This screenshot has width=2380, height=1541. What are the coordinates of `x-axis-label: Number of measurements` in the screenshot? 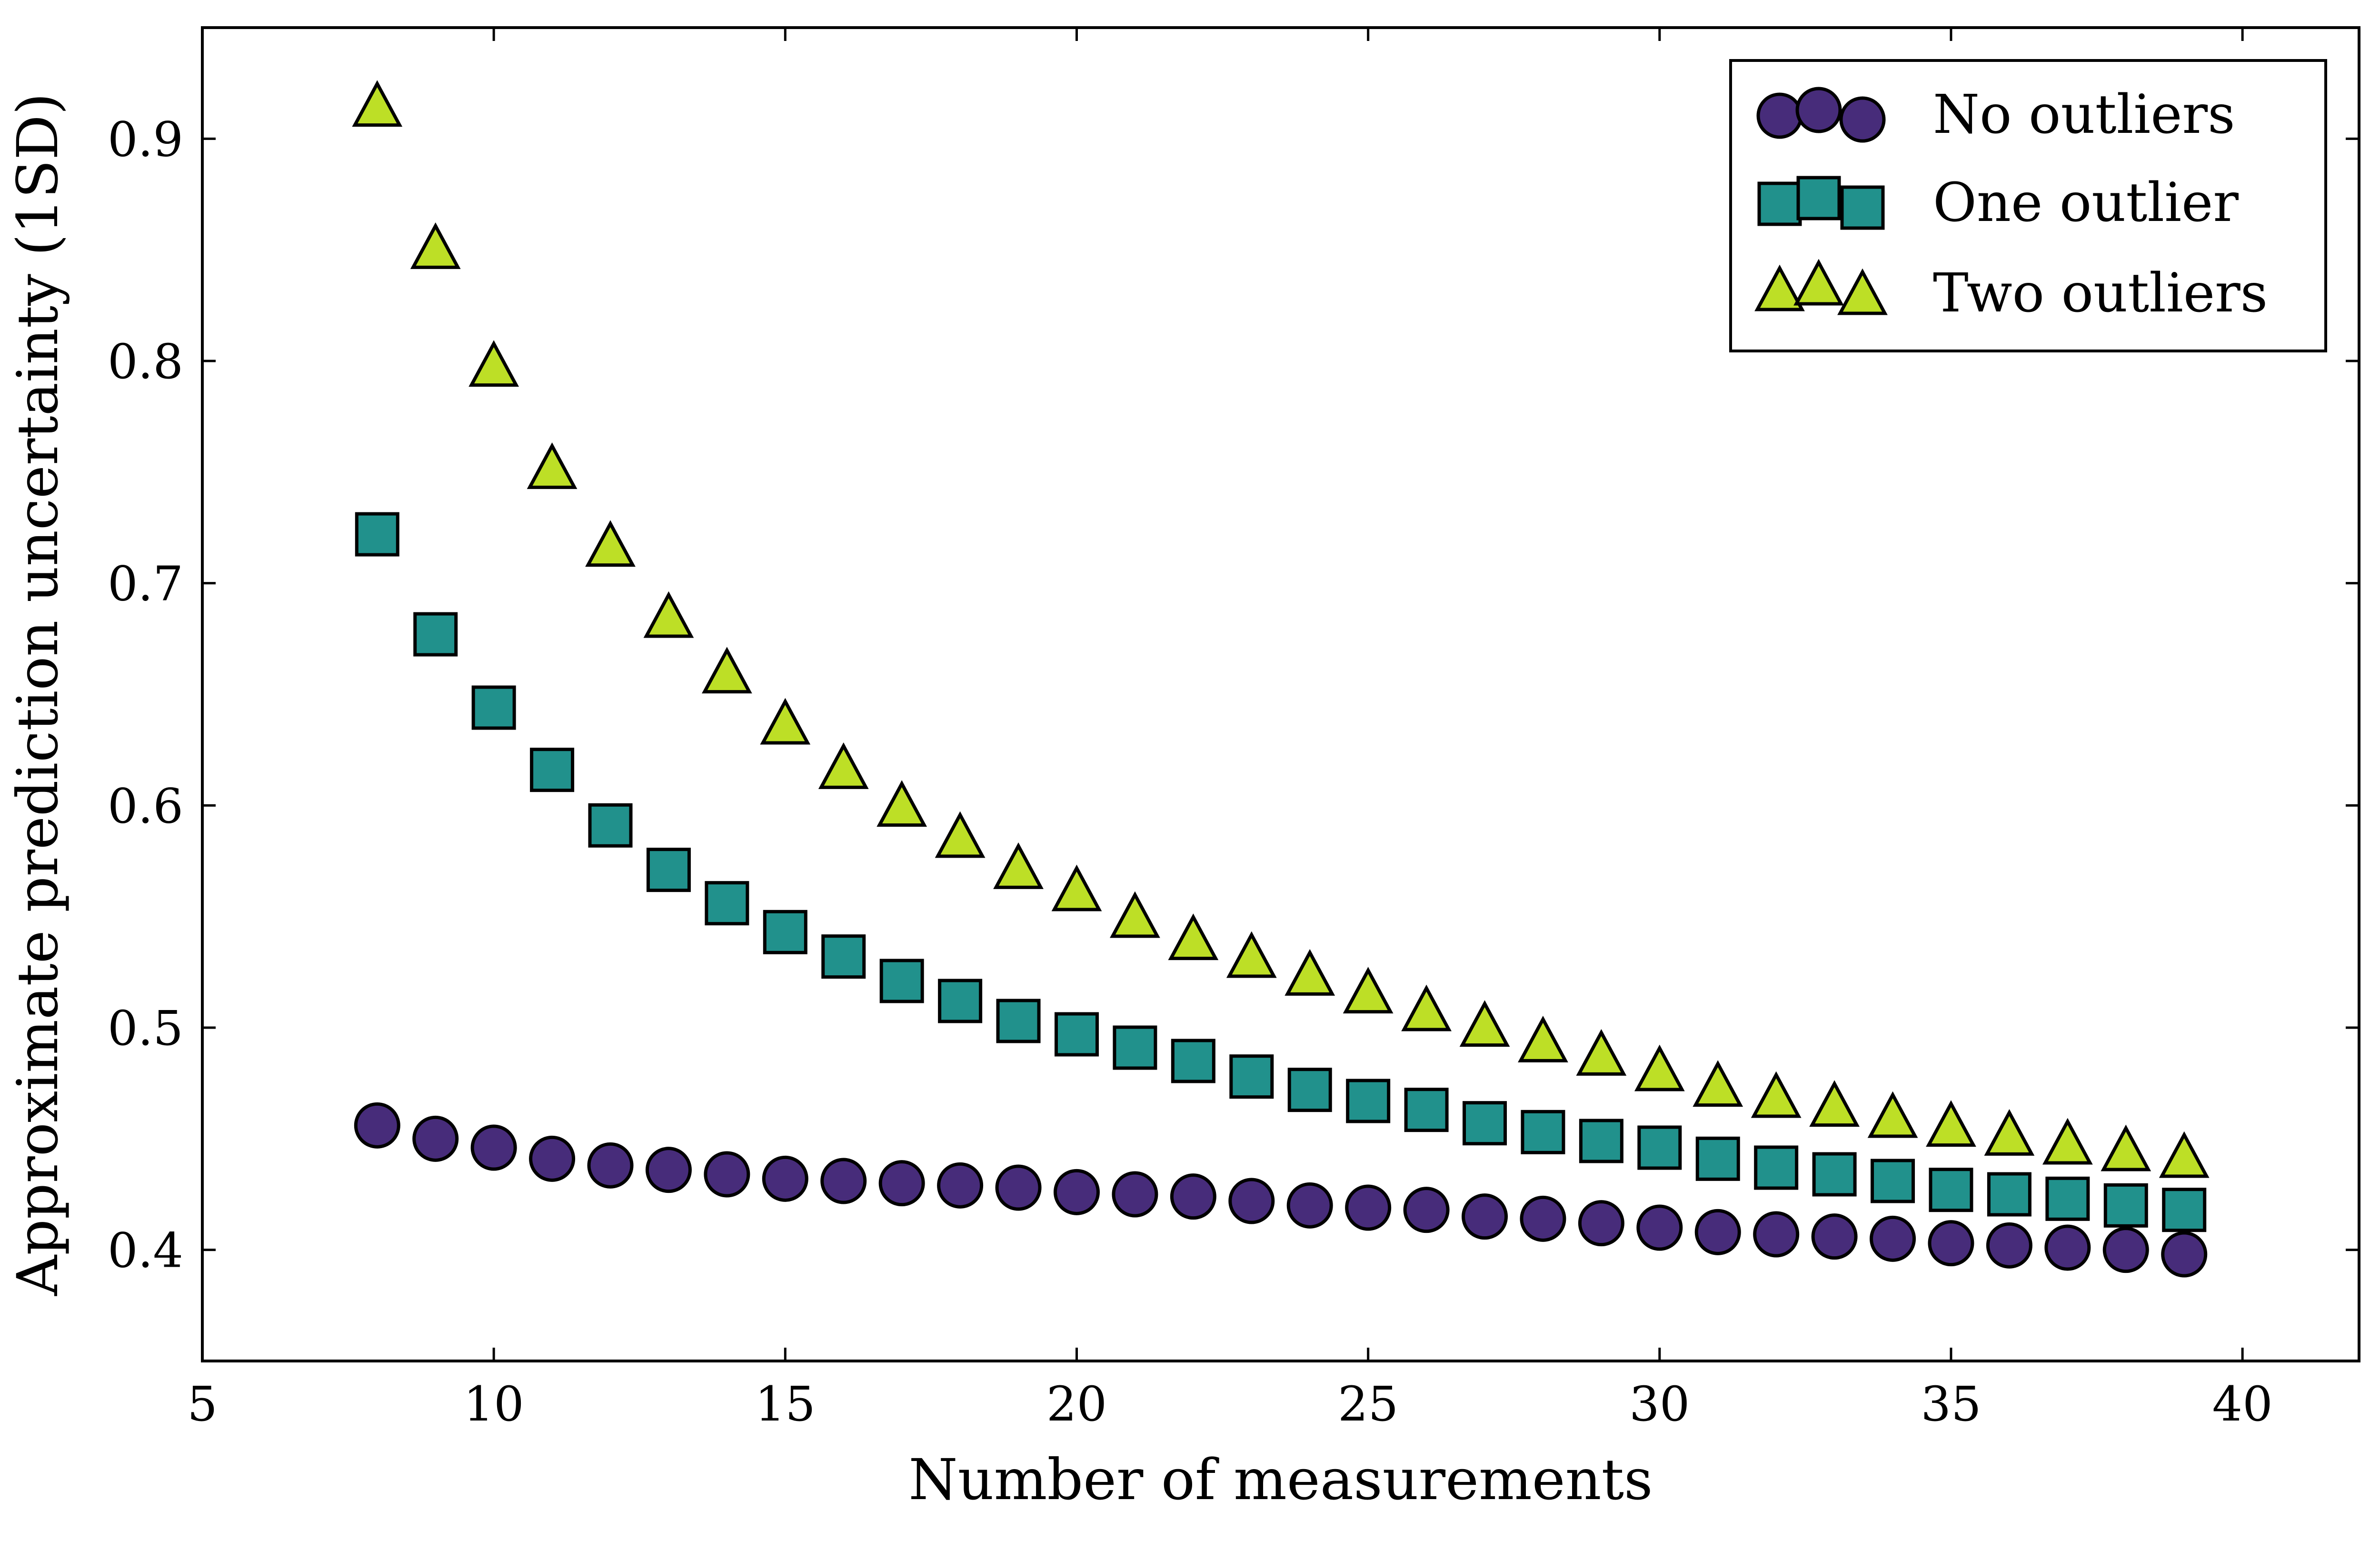 It's located at (1280, 1480).